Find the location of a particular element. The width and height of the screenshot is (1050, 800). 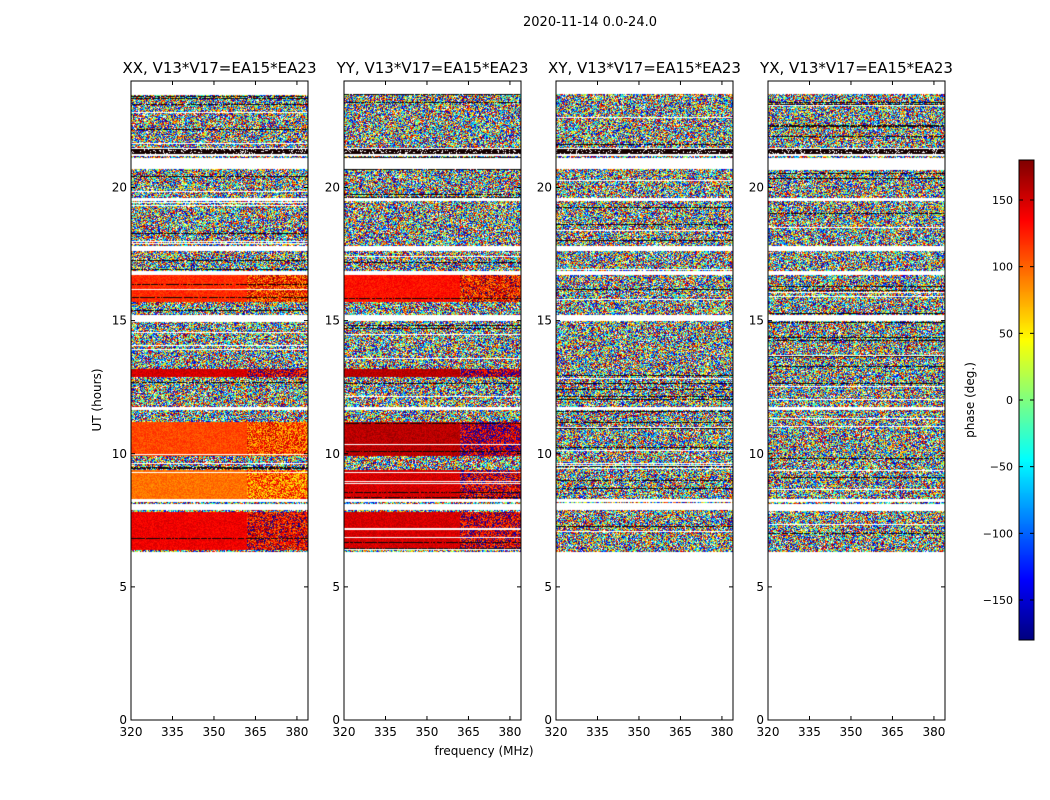

colorbar: 150 100 50 0 −50 −100 −150 is located at coordinates (1009, 400).